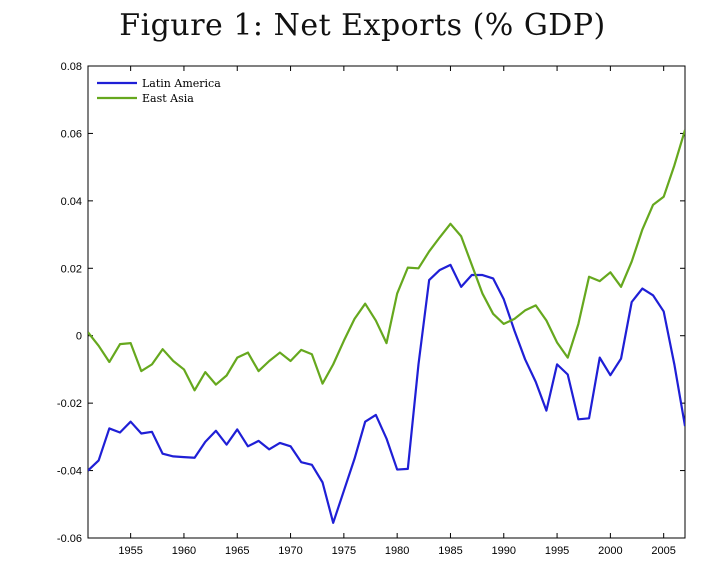 This screenshot has height=579, width=725. What do you see at coordinates (168, 98) in the screenshot?
I see `legend-label-east-asia: East Asia` at bounding box center [168, 98].